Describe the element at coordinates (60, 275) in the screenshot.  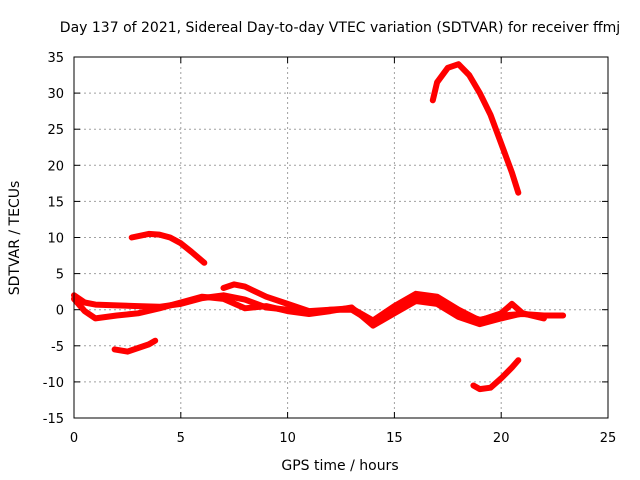
I see `y-tick-label: 5` at that location.